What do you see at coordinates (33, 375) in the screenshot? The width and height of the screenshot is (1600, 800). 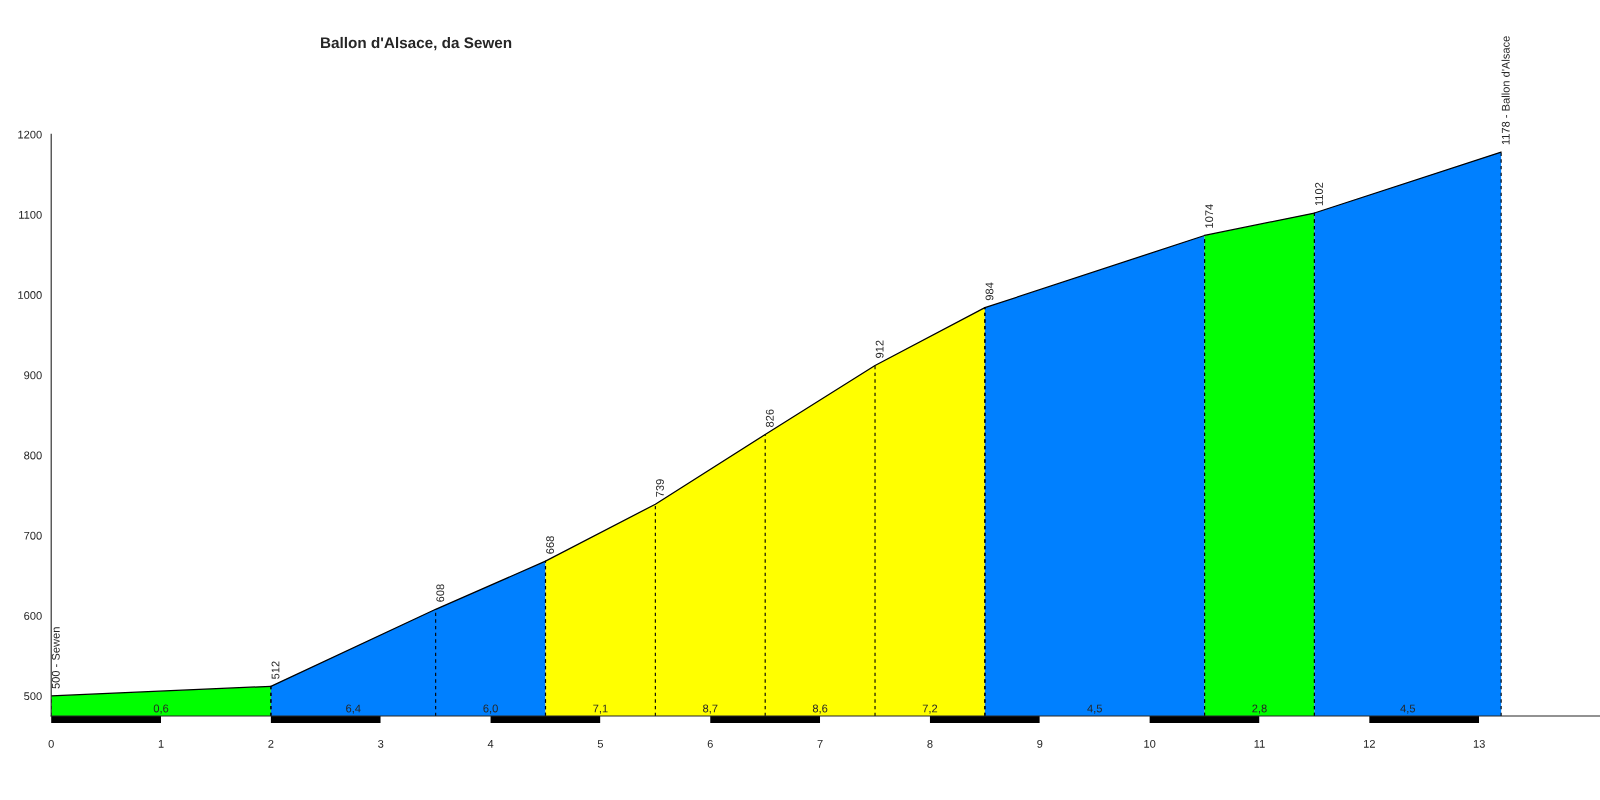 I see `y-tick-label: 900` at bounding box center [33, 375].